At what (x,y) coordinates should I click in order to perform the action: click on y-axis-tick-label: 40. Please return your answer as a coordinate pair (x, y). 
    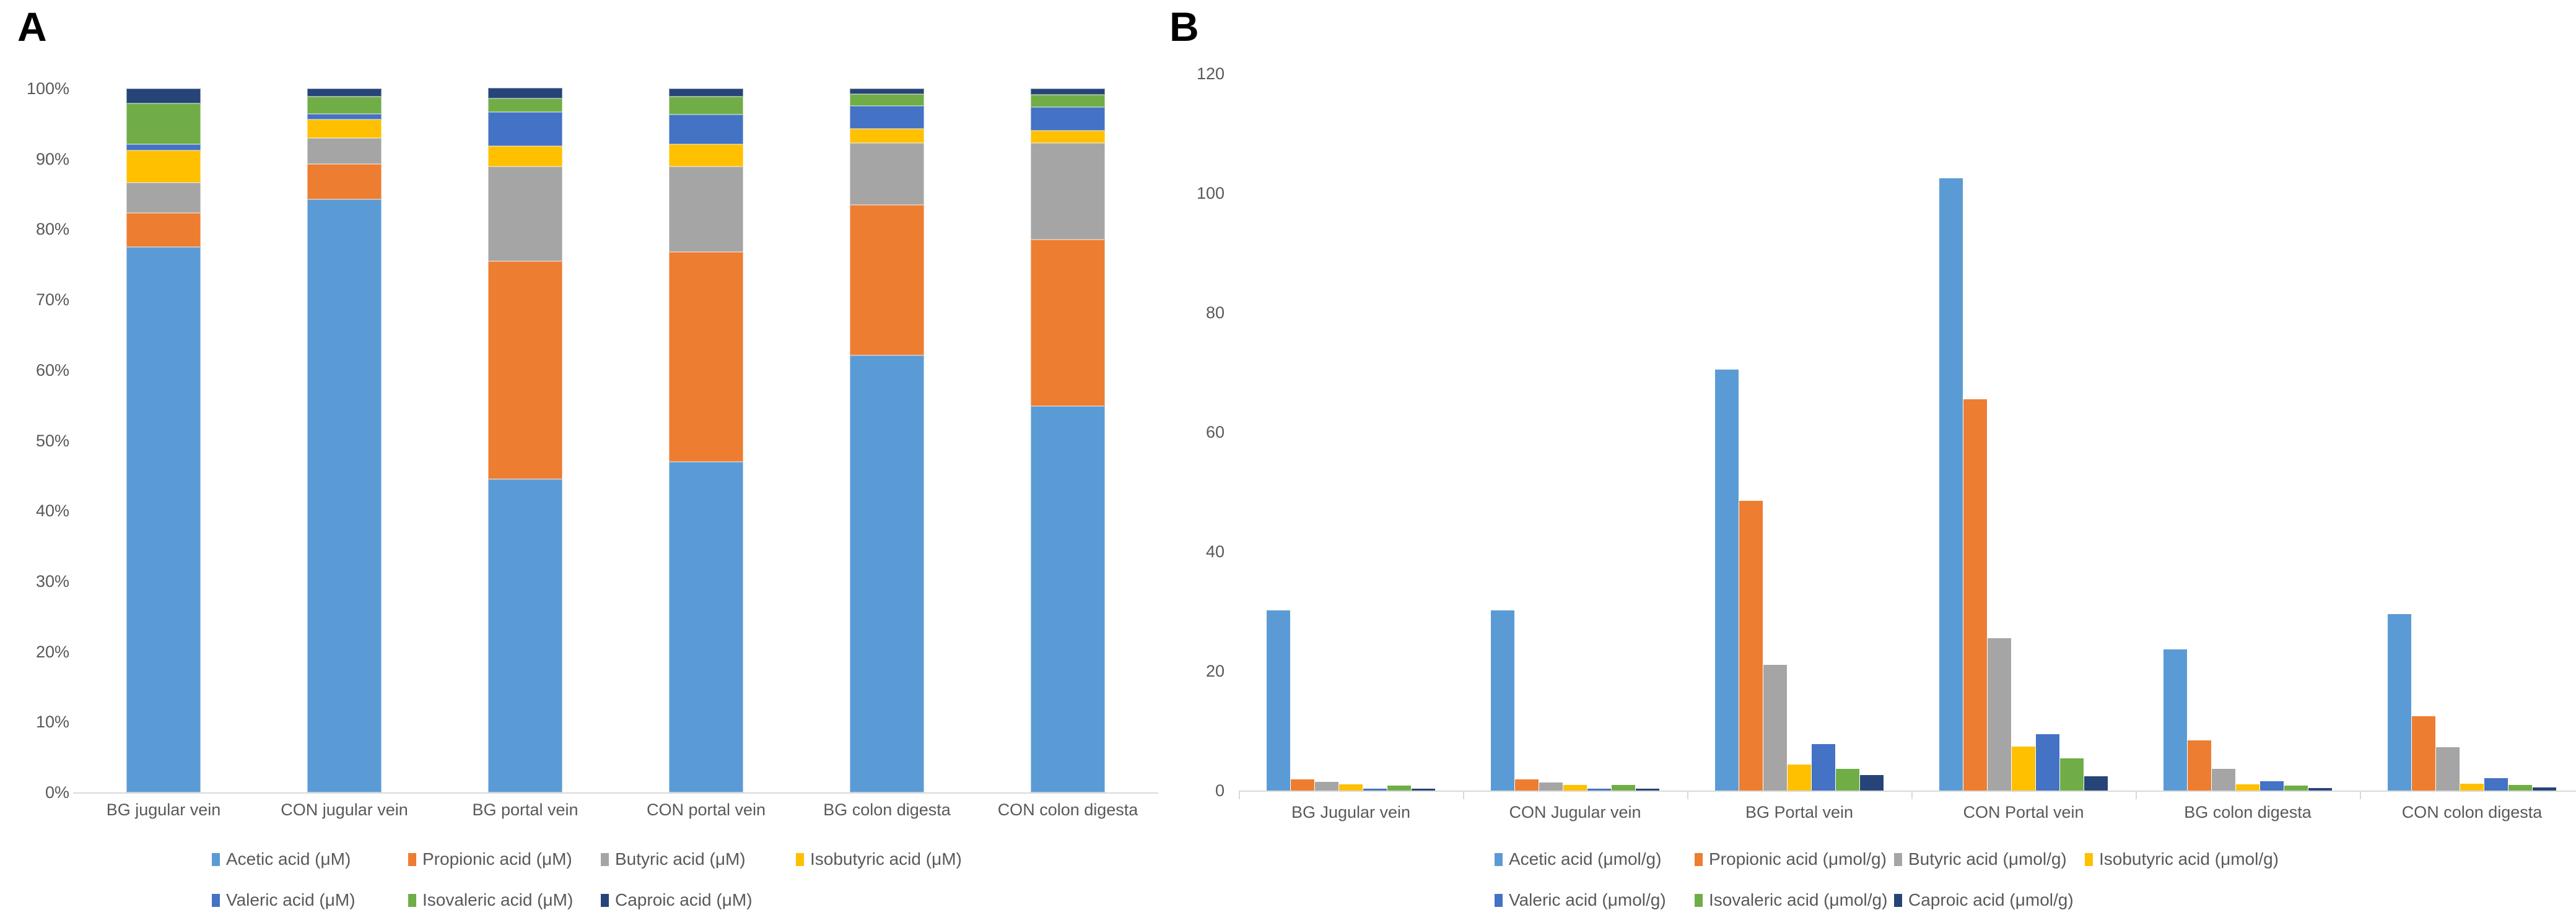
    Looking at the image, I should click on (1215, 551).